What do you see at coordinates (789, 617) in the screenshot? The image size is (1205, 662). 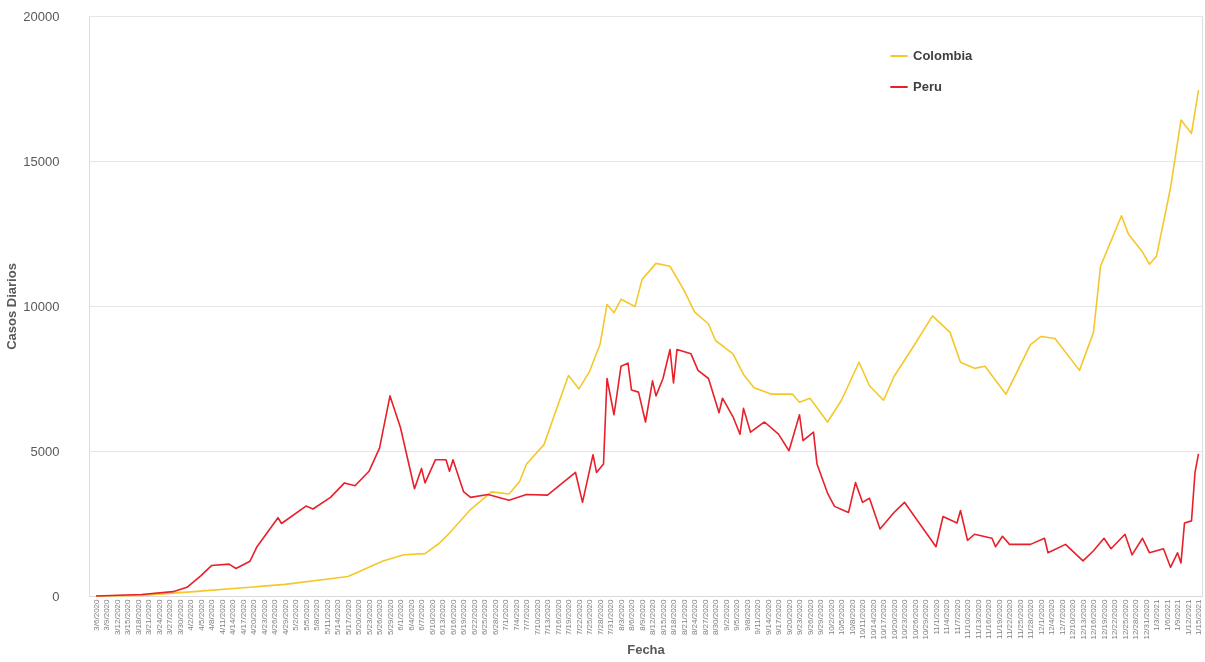 I see `x-tick-label: 9/20/2020` at bounding box center [789, 617].